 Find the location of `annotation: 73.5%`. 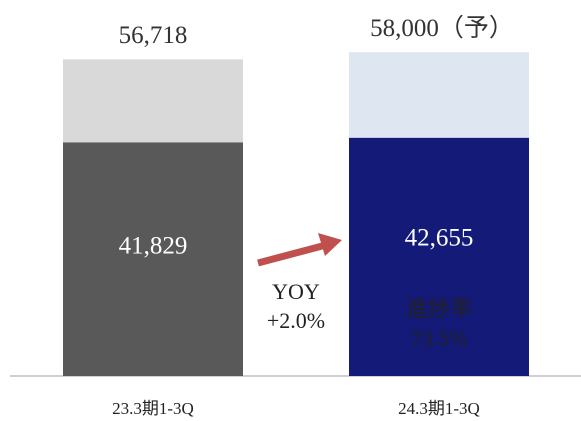

annotation: 73.5% is located at coordinates (439, 338).